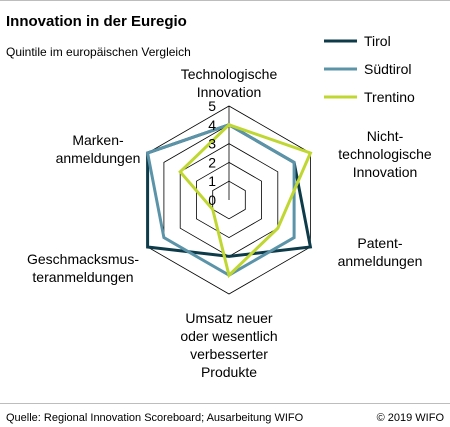 This screenshot has width=450, height=427. I want to click on tick-label-1: 1, so click(212, 181).